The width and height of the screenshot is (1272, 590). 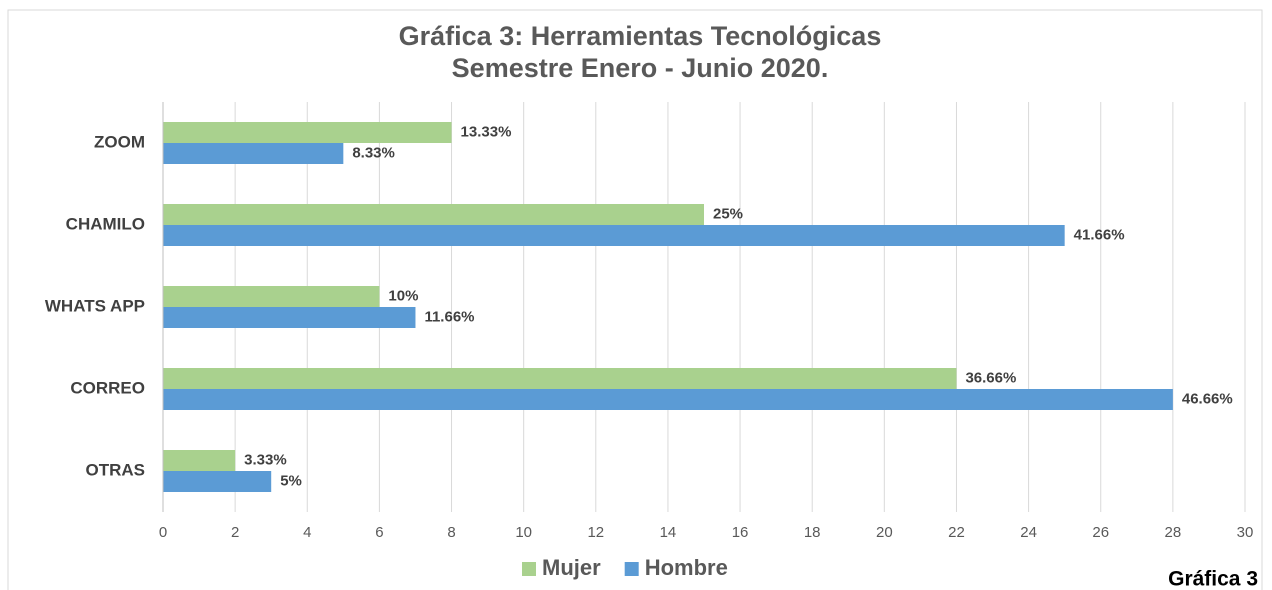 What do you see at coordinates (235, 532) in the screenshot?
I see `x-tick-label: 2` at bounding box center [235, 532].